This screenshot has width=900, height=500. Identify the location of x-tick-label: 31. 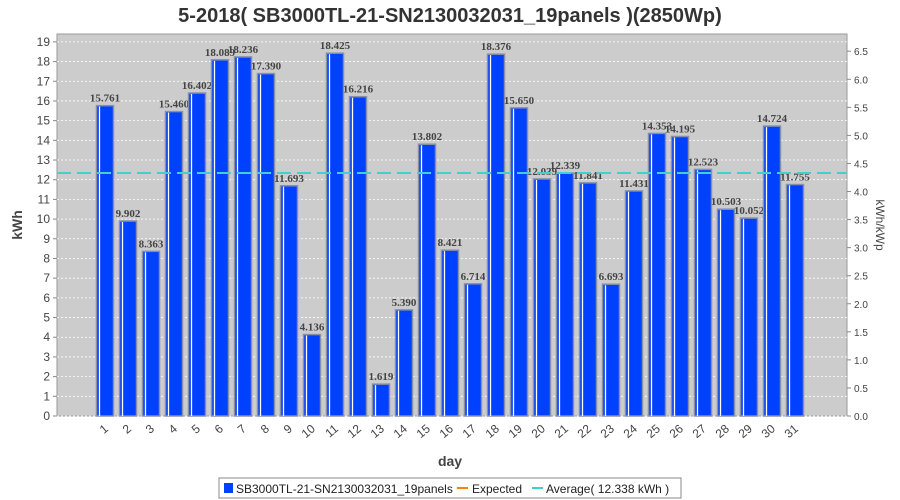
(791, 431).